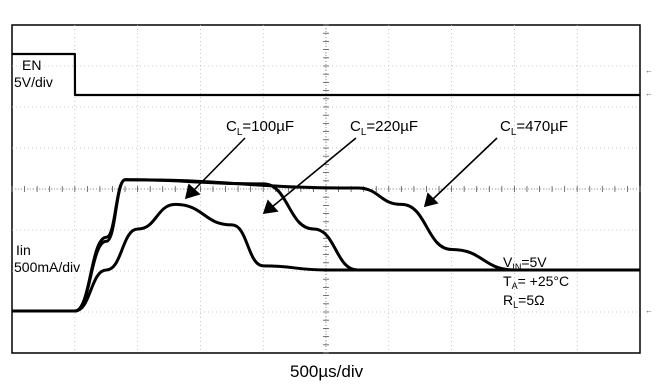 Image resolution: width=668 pixels, height=385 pixels. Describe the element at coordinates (536, 282) in the screenshot. I see `condition-ta: TA= +25°C` at that location.